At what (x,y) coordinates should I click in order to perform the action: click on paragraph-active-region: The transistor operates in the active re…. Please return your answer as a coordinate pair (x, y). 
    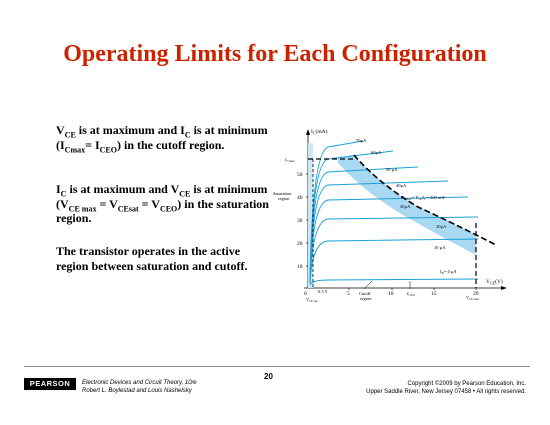
    Looking at the image, I should click on (152, 258).